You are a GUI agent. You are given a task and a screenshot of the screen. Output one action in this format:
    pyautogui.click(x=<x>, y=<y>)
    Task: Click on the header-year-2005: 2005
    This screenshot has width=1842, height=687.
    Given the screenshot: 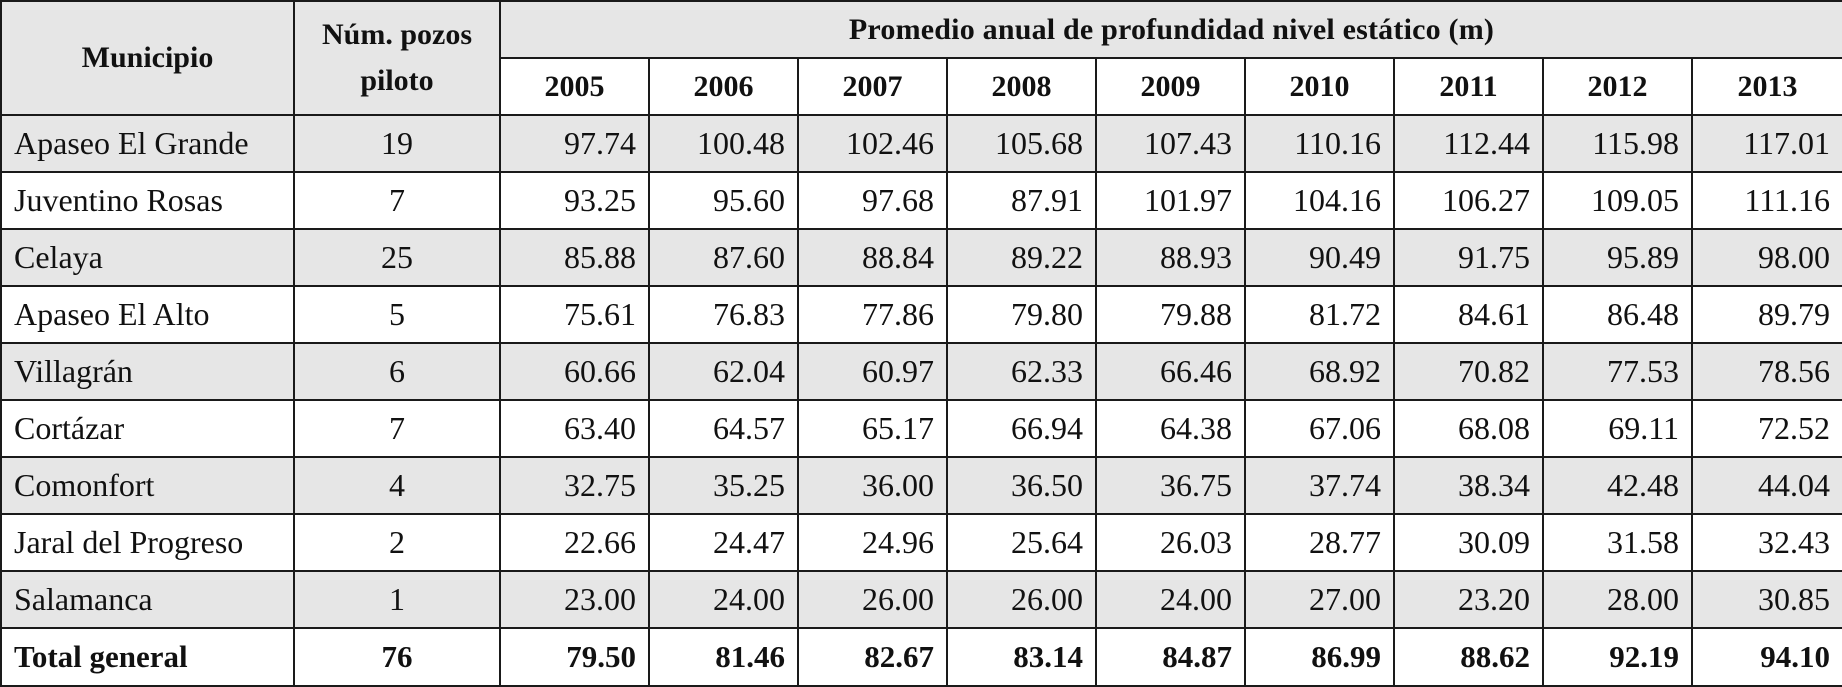 What is the action you would take?
    pyautogui.click(x=574, y=86)
    